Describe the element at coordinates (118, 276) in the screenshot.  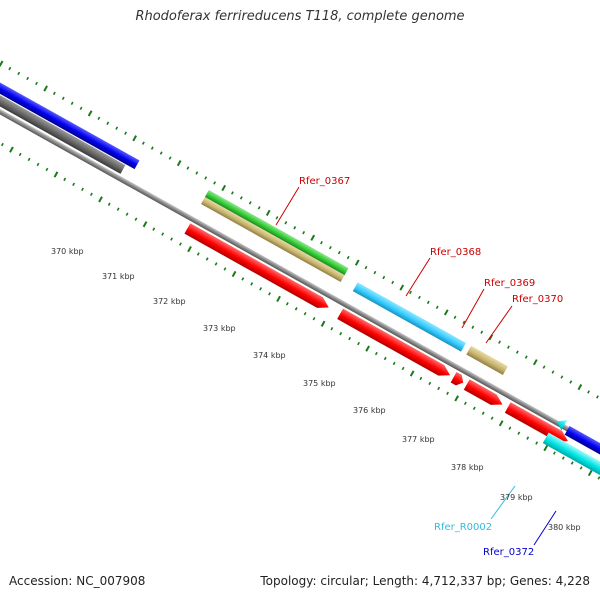
I see `kbp-label-371: 371 kbp` at that location.